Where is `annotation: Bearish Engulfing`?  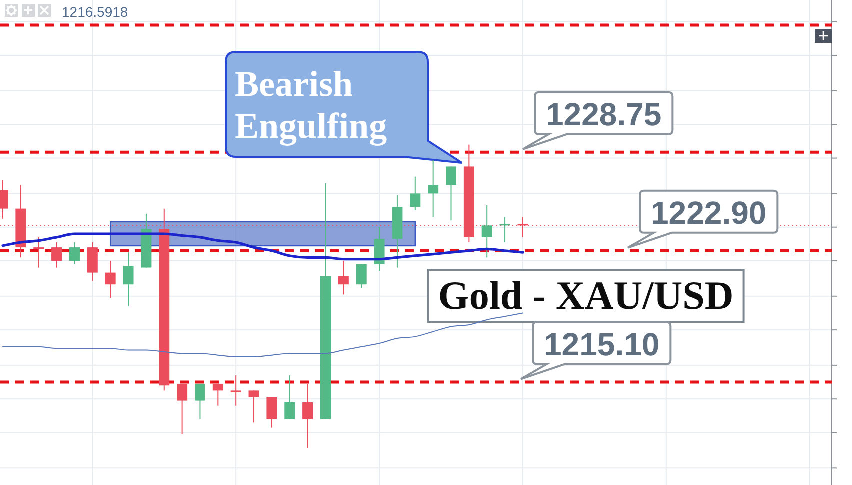
annotation: Bearish Engulfing is located at coordinates (311, 105).